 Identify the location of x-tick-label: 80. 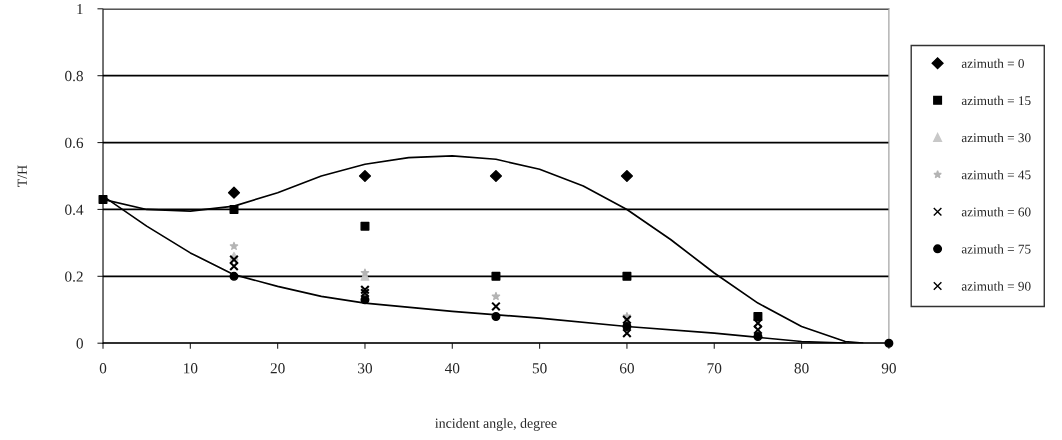
(801, 368).